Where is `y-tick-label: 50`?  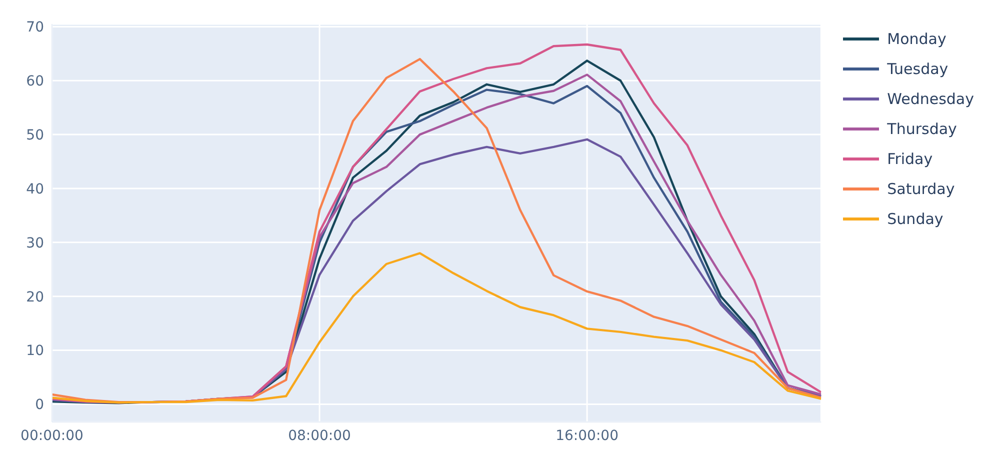
y-tick-label: 50 is located at coordinates (35, 136).